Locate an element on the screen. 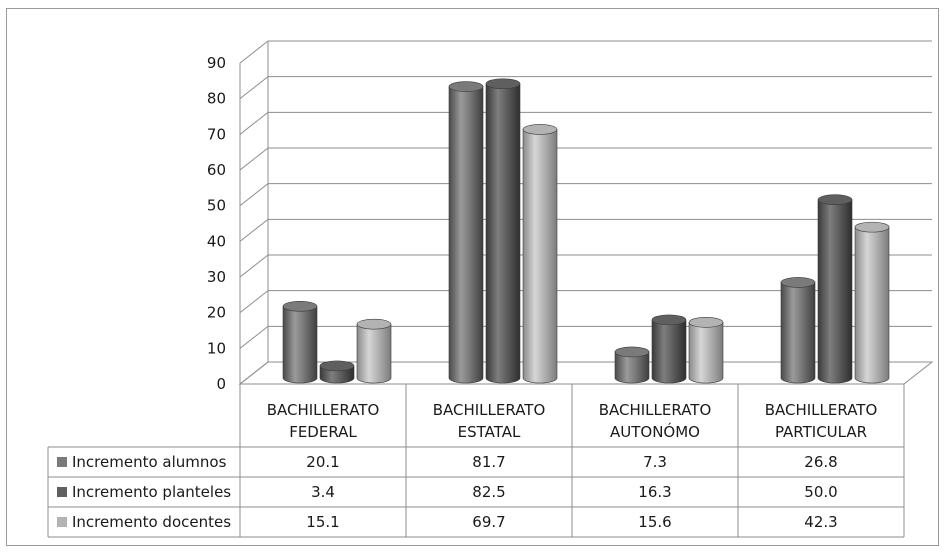 The width and height of the screenshot is (947, 556). data-label: 42.3 is located at coordinates (820, 522).